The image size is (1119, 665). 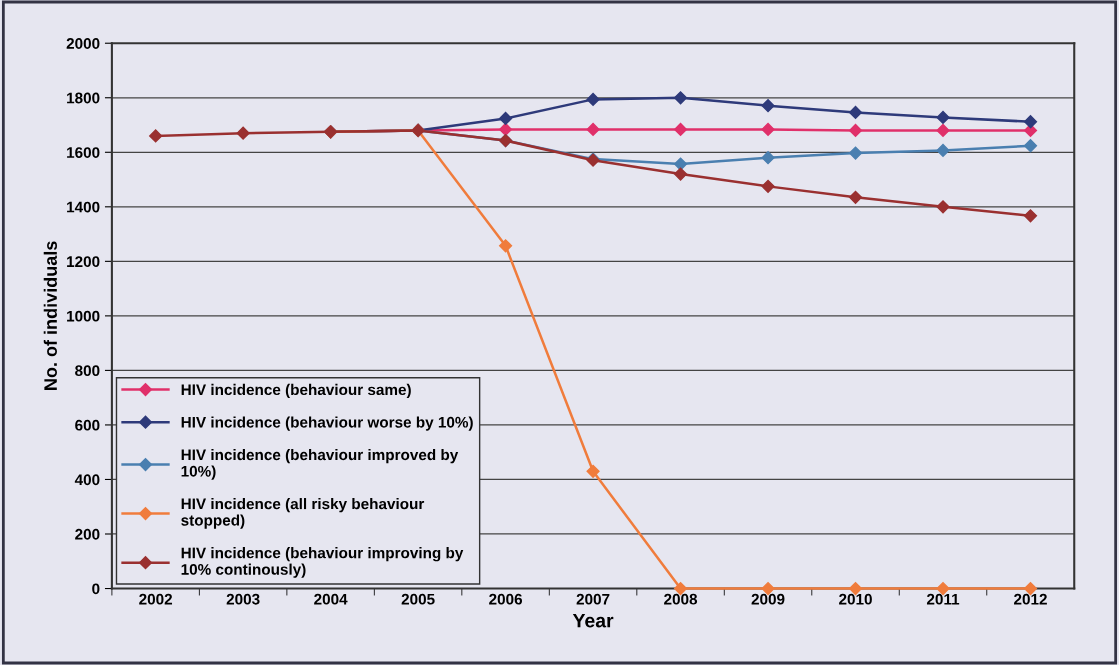 I want to click on x-tick-label: 2007, so click(x=593, y=599).